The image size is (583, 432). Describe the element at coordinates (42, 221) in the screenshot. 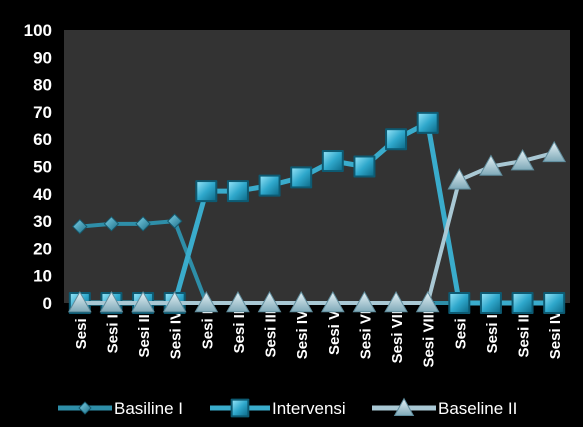

I see `y-tick-label: 30` at that location.